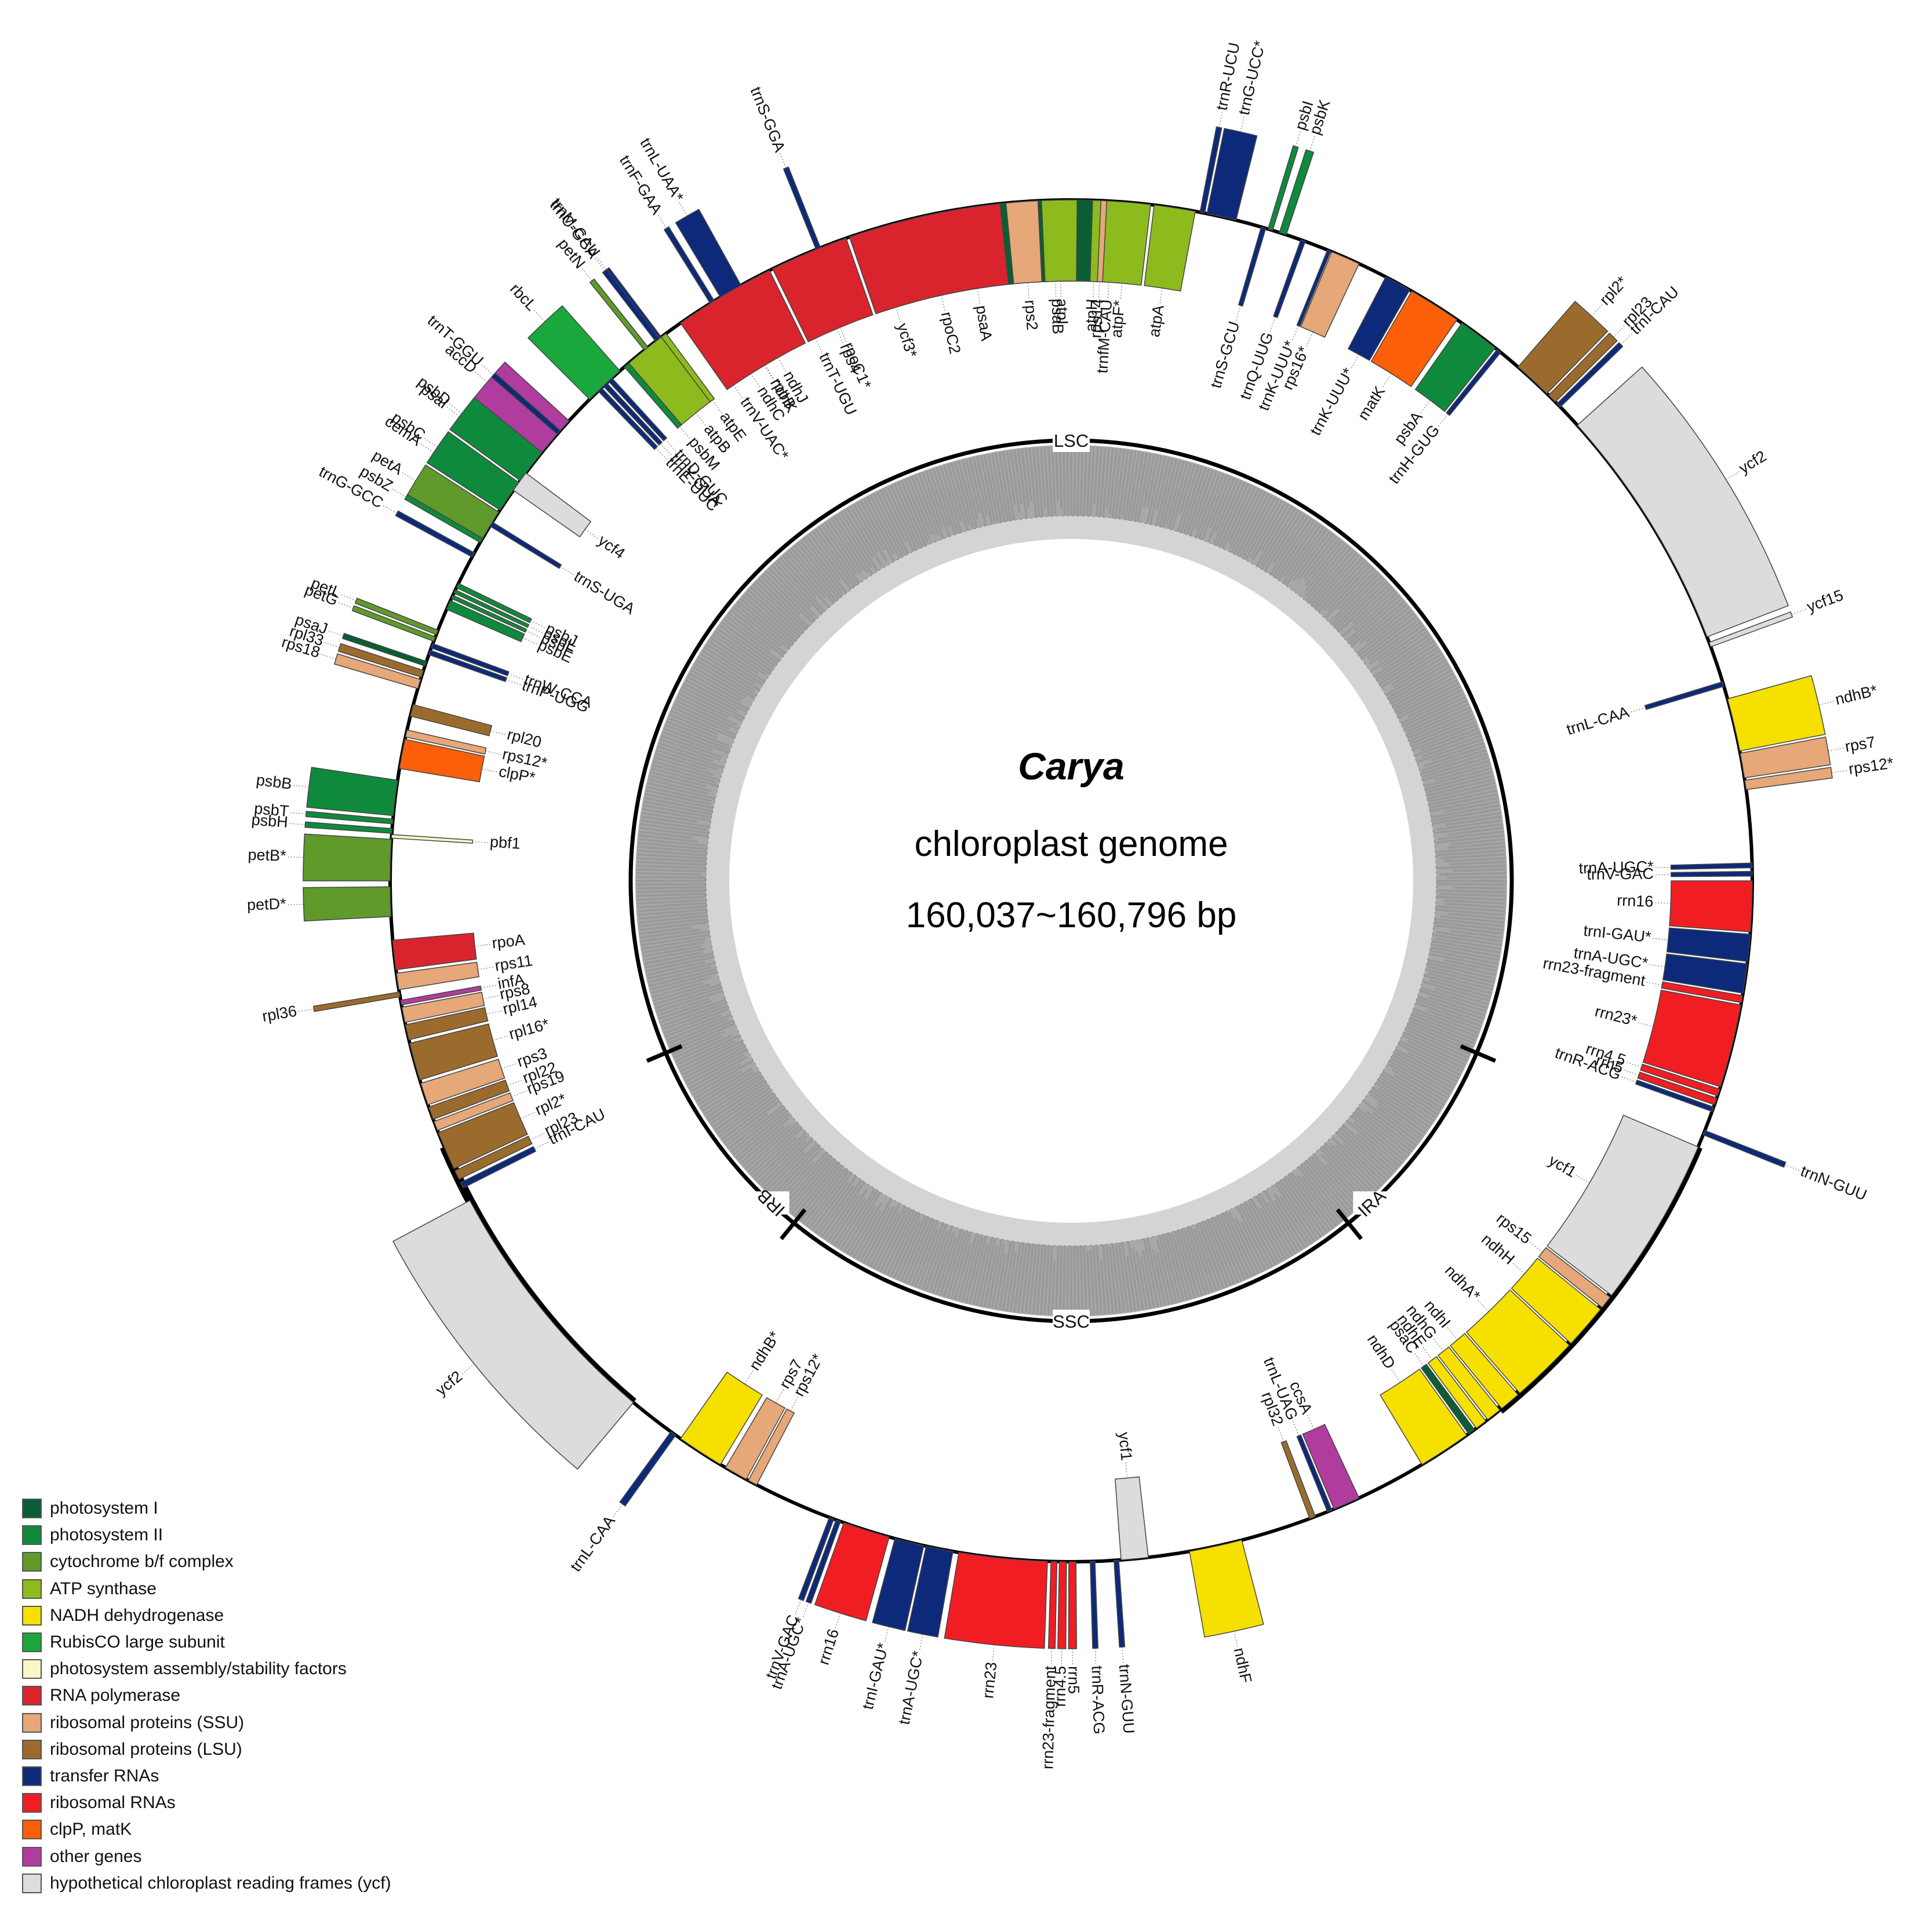 This screenshot has width=1932, height=1906. Describe the element at coordinates (996, 1600) in the screenshot. I see `gene-block-rrn23` at that location.